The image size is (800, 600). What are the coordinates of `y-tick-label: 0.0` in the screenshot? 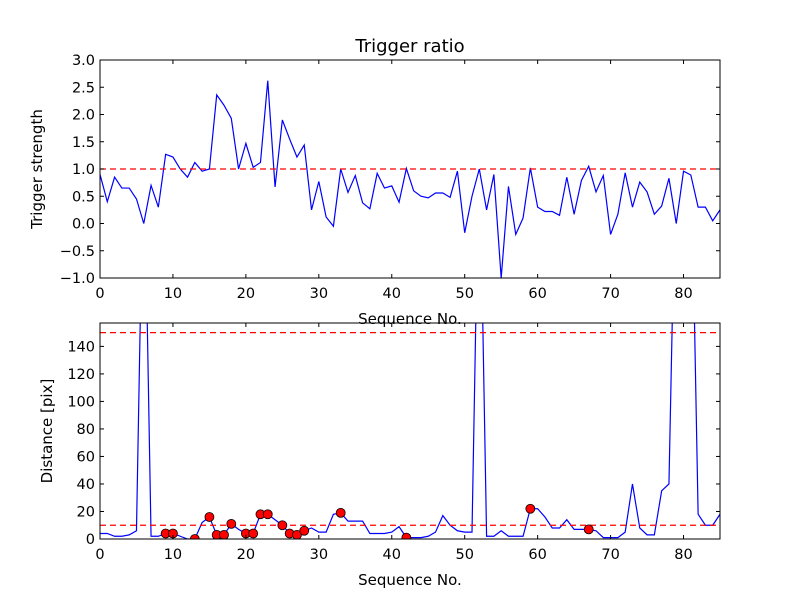 It's located at (83, 225).